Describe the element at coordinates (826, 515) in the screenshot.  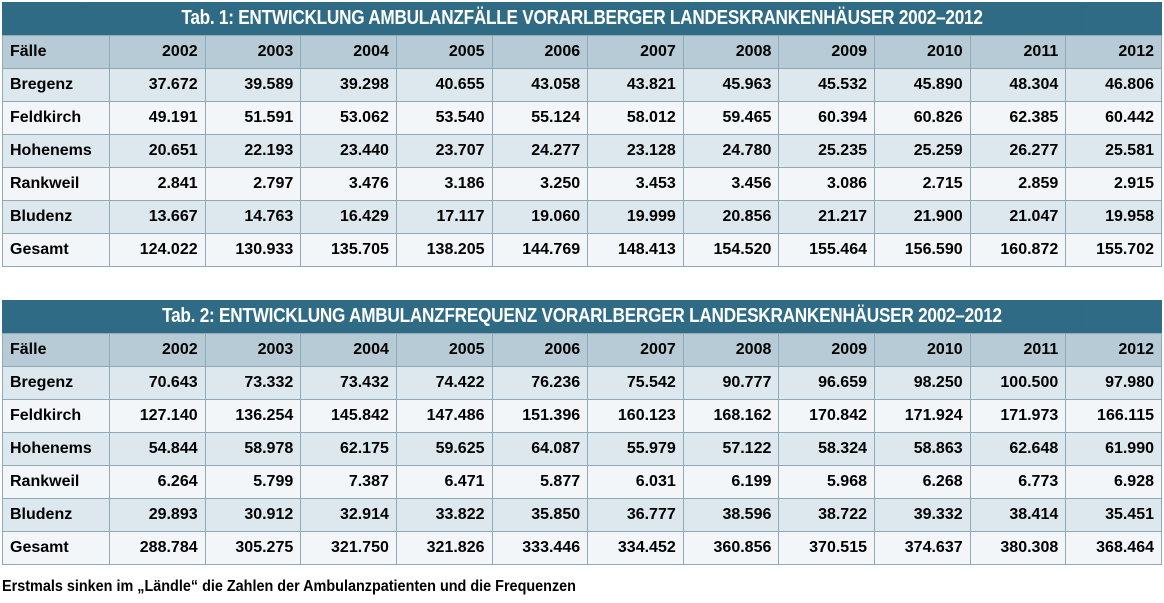
I see `value-cell: 38.722` at that location.